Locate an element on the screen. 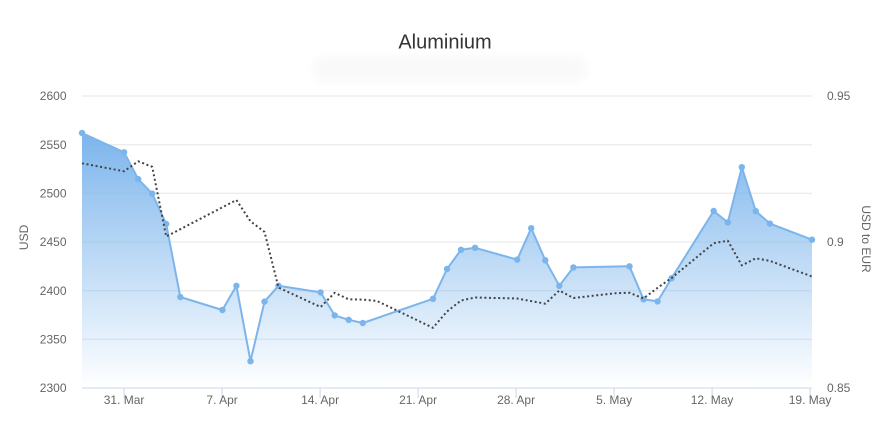  svg-text: 0.85 is located at coordinates (839, 388).